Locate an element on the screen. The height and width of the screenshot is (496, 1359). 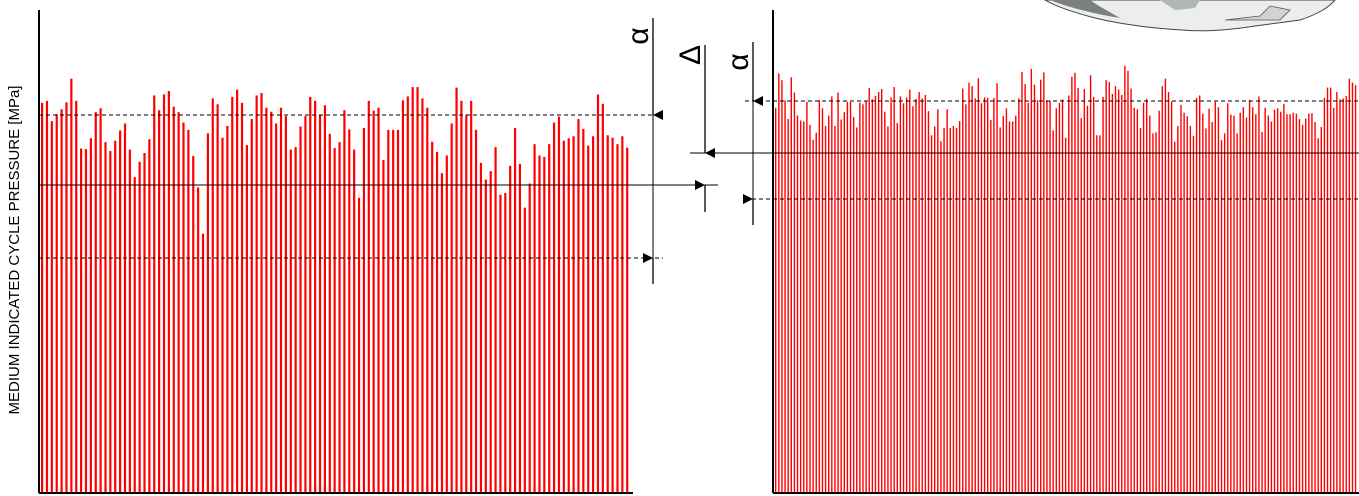
delta-dimension: Δ is located at coordinates (694, 128).